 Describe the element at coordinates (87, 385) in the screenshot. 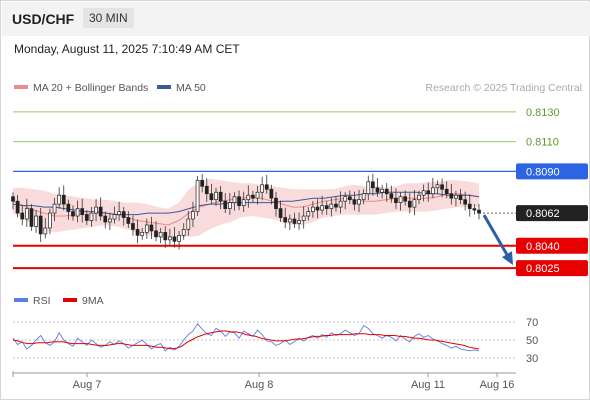

I see `x-axis-tick-label: Aug 7` at that location.